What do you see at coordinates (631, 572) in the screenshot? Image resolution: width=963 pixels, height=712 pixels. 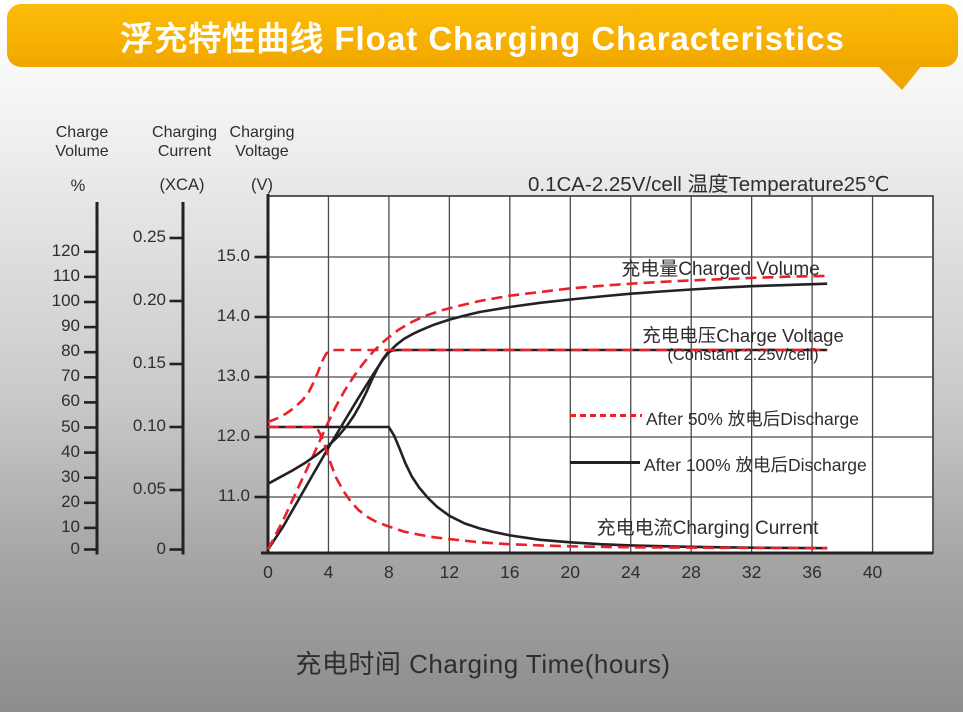 I see `time-tick-label: 24` at bounding box center [631, 572].